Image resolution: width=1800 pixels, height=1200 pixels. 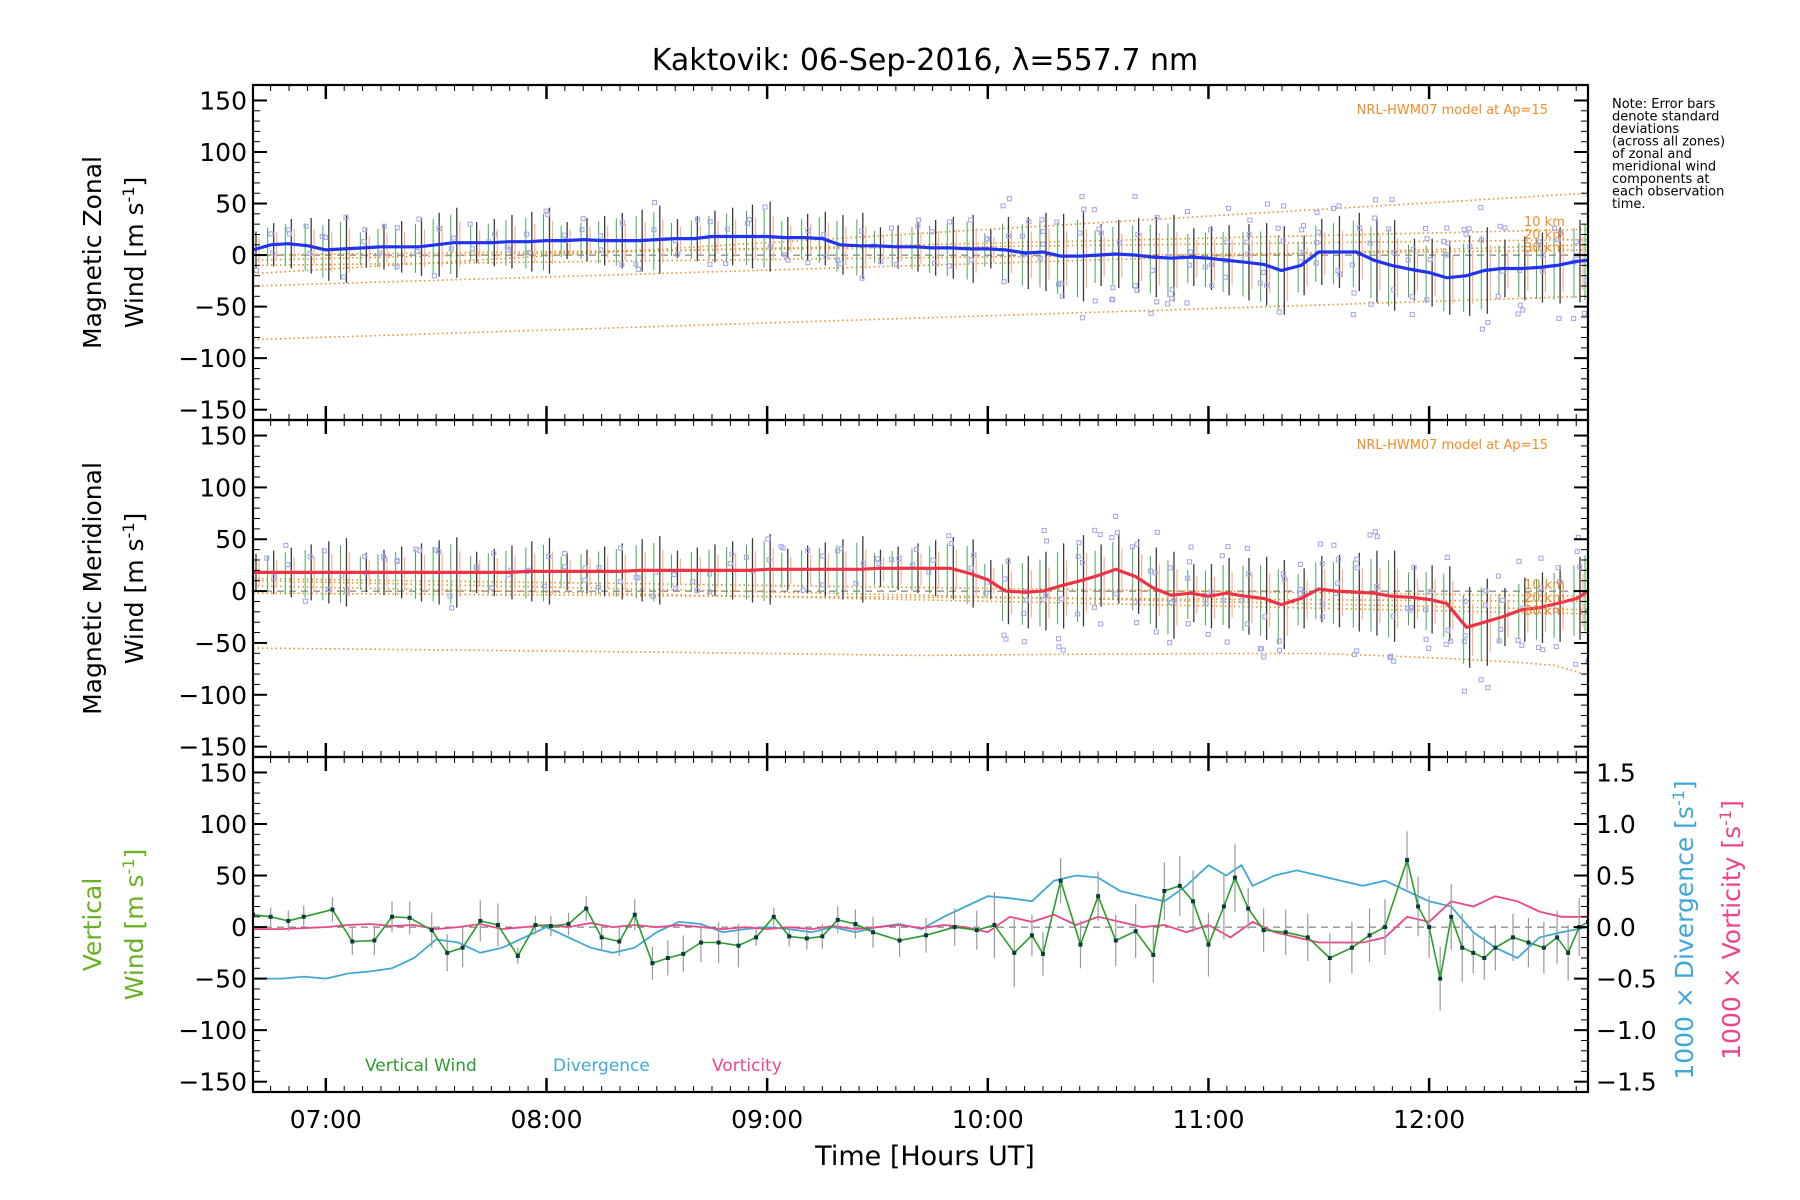 I want to click on x-tick-label: 08:00, so click(x=546, y=1119).